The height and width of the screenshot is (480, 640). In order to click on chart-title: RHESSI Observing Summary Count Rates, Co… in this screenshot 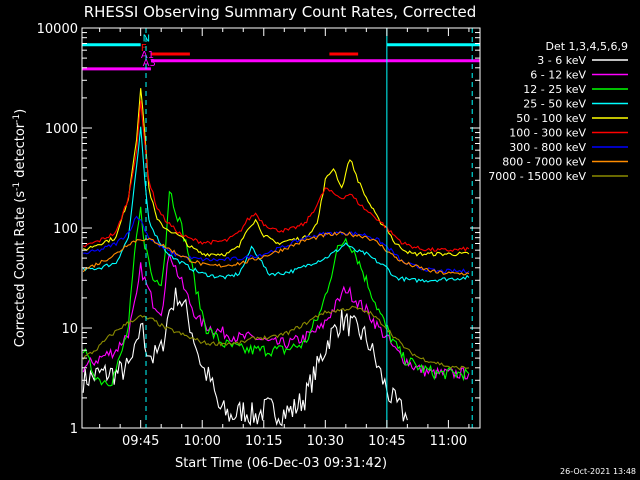, I will do `click(280, 12)`.